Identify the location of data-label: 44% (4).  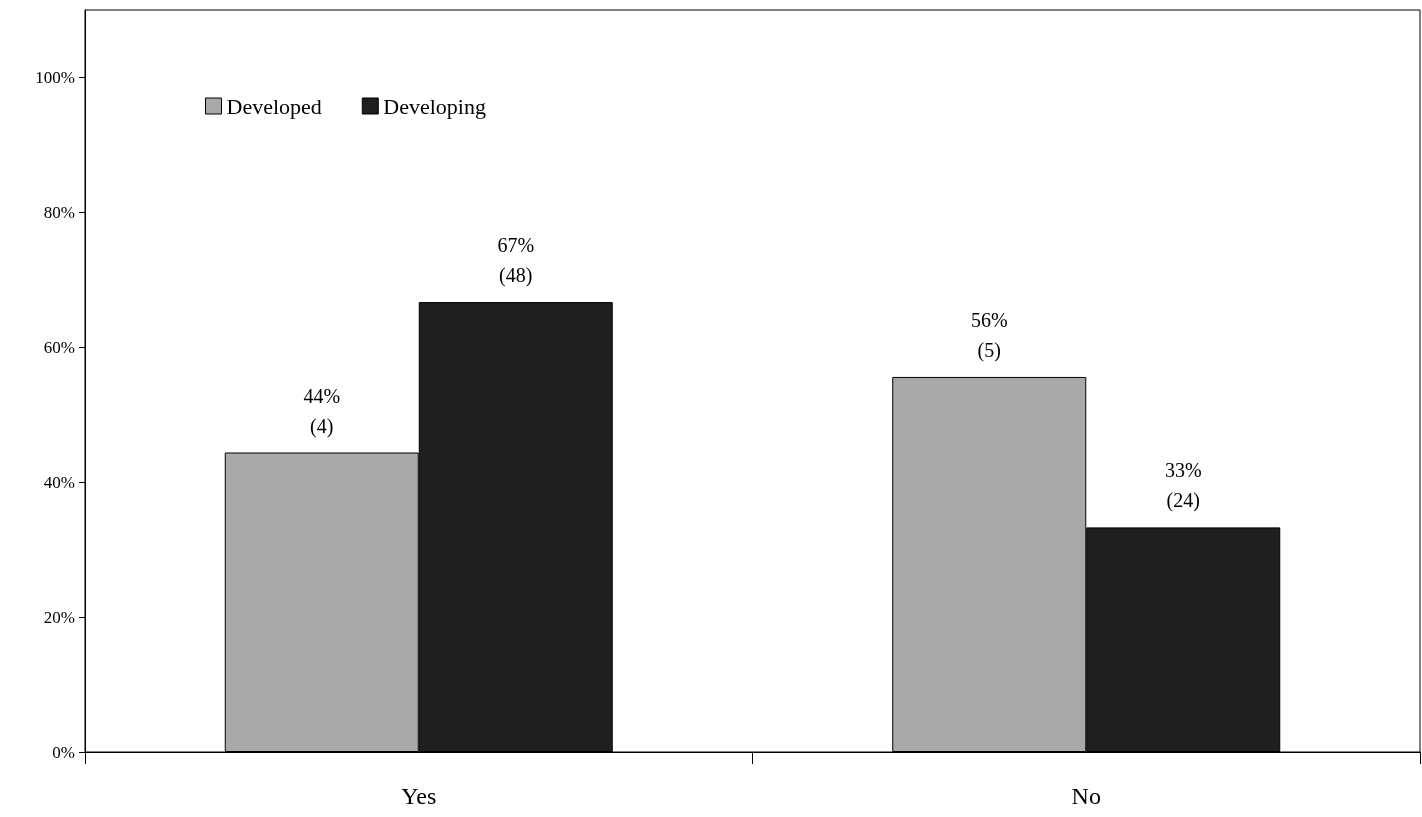
(322, 411).